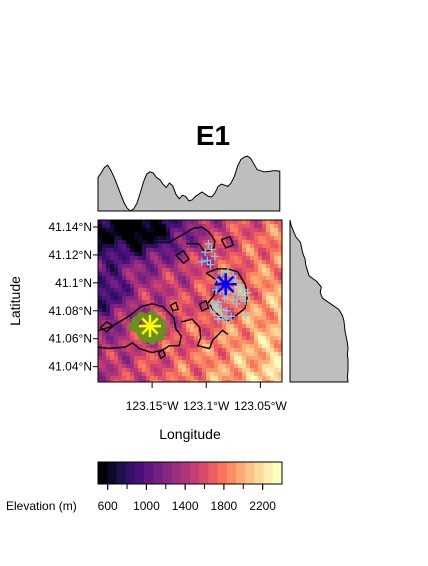 The height and width of the screenshot is (566, 428). Describe the element at coordinates (71, 255) in the screenshot. I see `y-tick-label-4: 41.12°N` at that location.